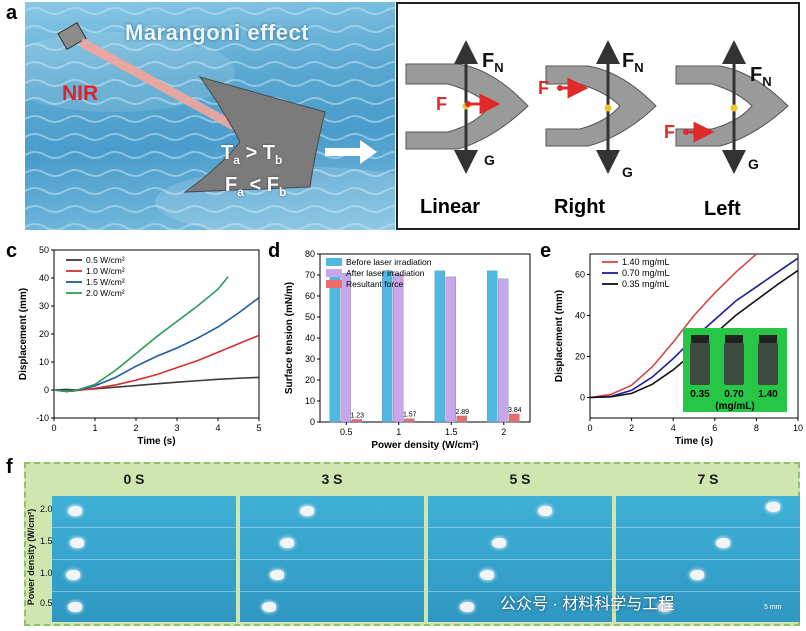 Image resolution: width=806 pixels, height=631 pixels. Describe the element at coordinates (673, 428) in the screenshot. I see `chart-e-xtick-label: 4` at that location.